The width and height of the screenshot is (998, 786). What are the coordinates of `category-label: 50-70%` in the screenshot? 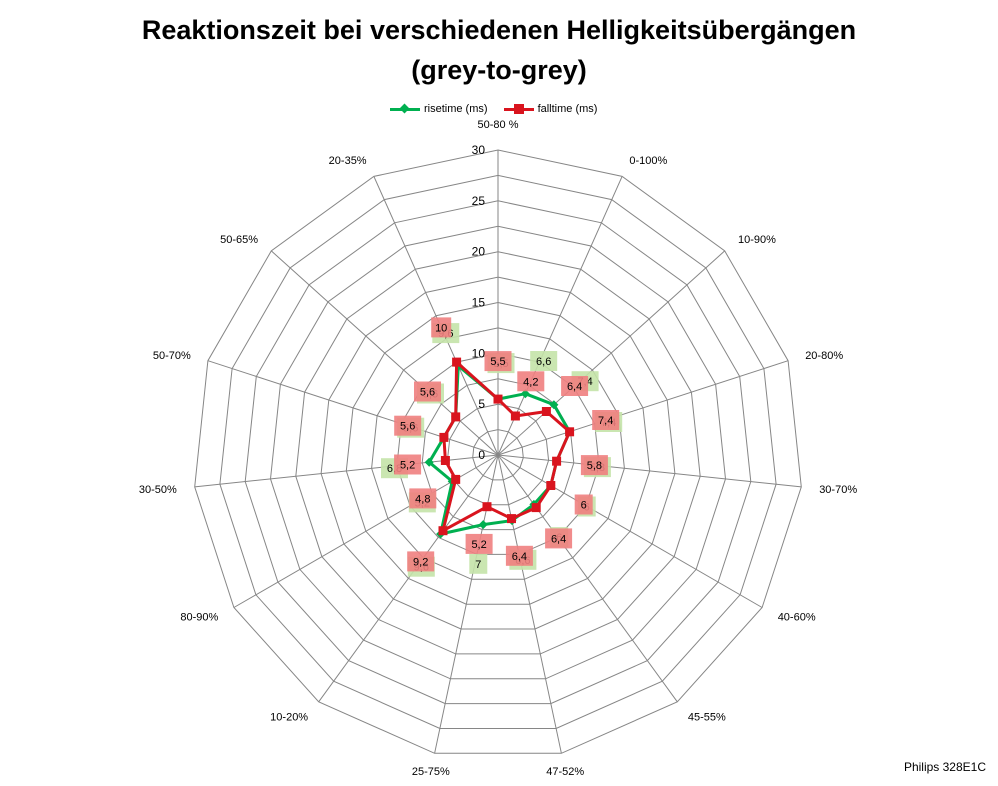 It's located at (172, 356).